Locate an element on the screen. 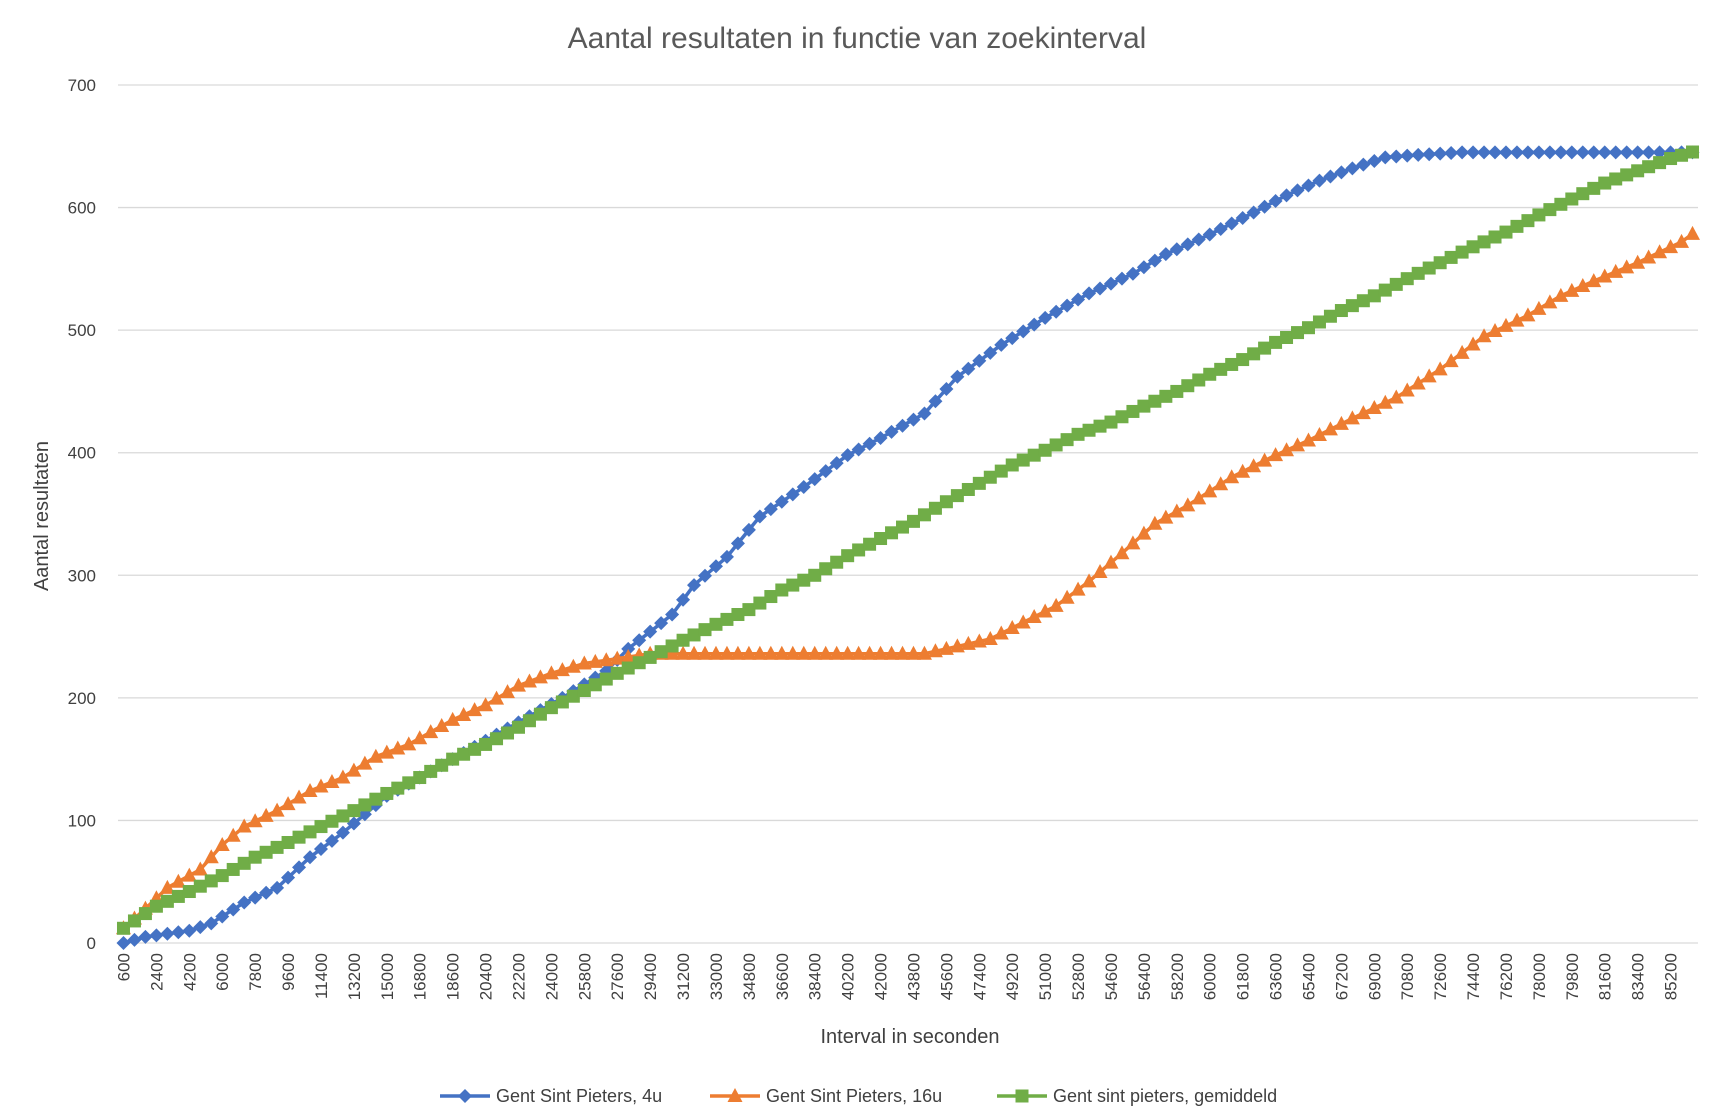  x-tick-label: 47400 is located at coordinates (979, 976).